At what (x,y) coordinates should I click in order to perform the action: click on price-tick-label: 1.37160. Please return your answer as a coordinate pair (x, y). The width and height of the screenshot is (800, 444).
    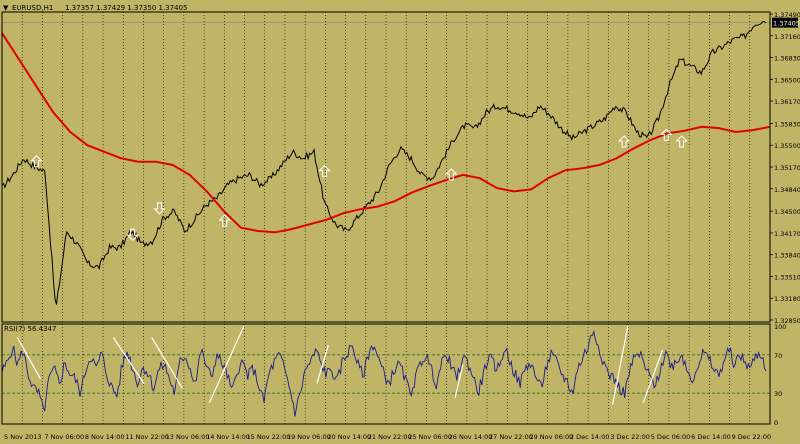
    Looking at the image, I should click on (787, 37).